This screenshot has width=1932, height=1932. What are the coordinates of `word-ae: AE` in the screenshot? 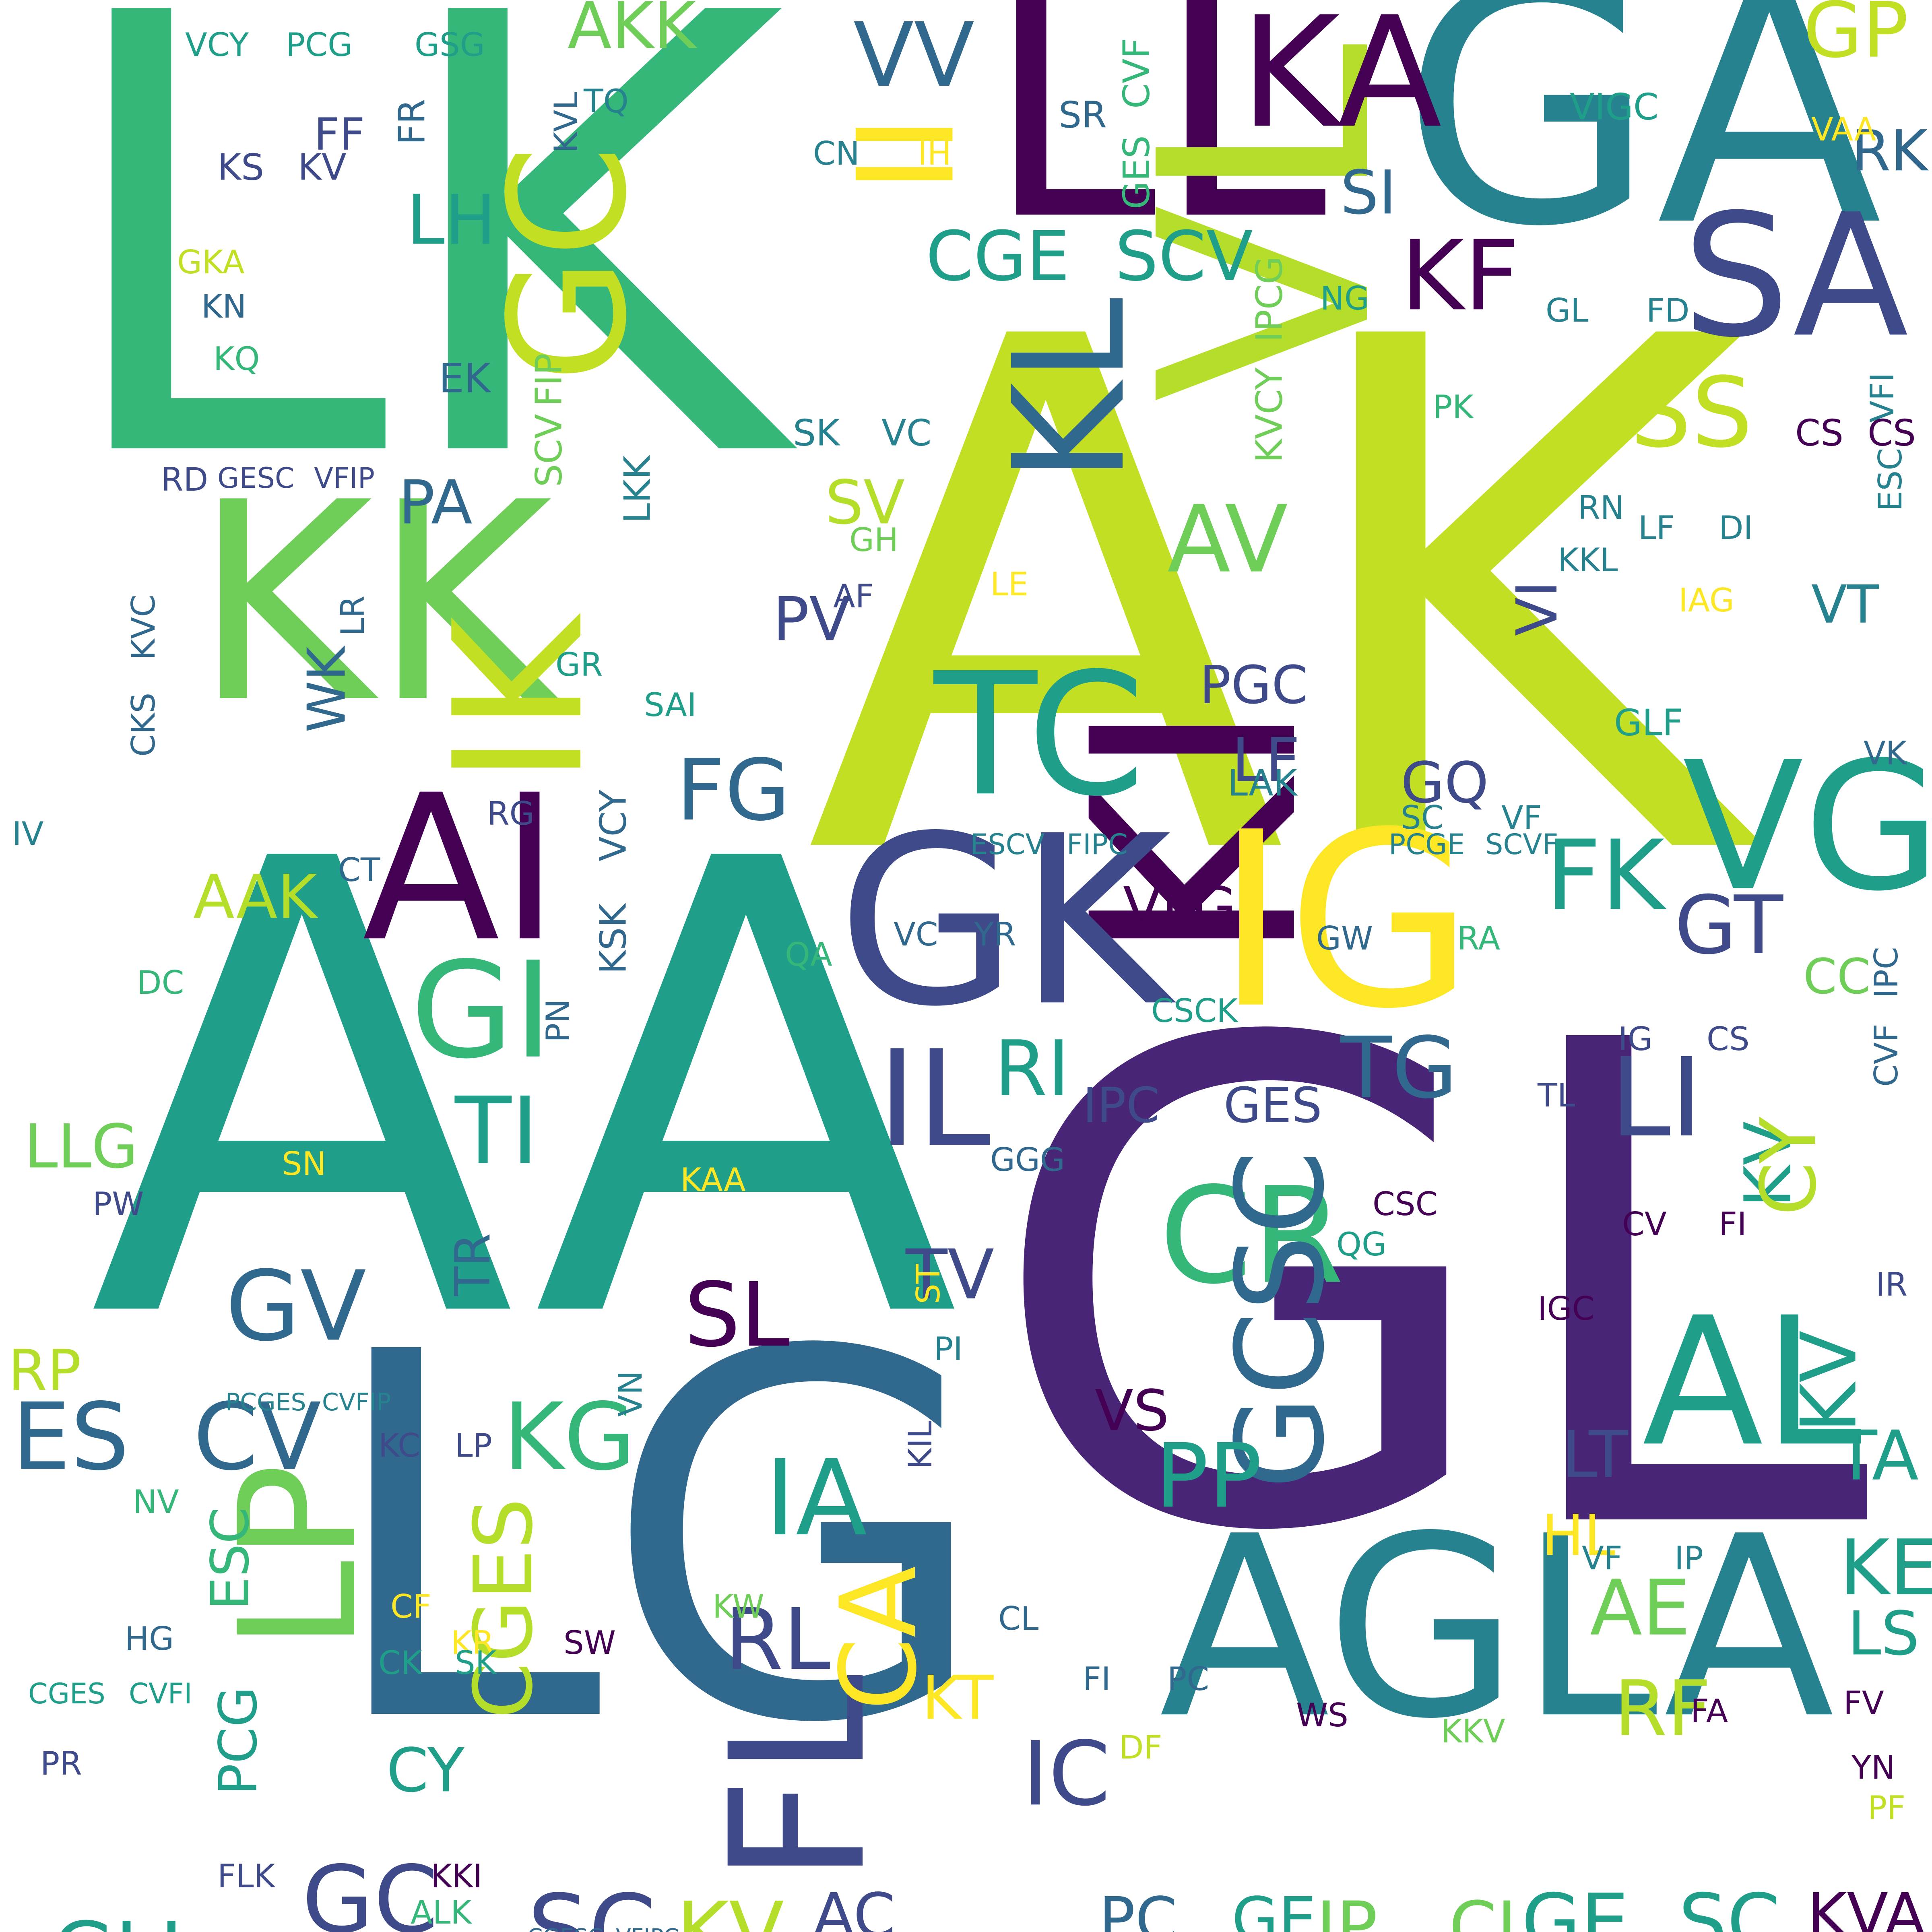 It's located at (1640, 1608).